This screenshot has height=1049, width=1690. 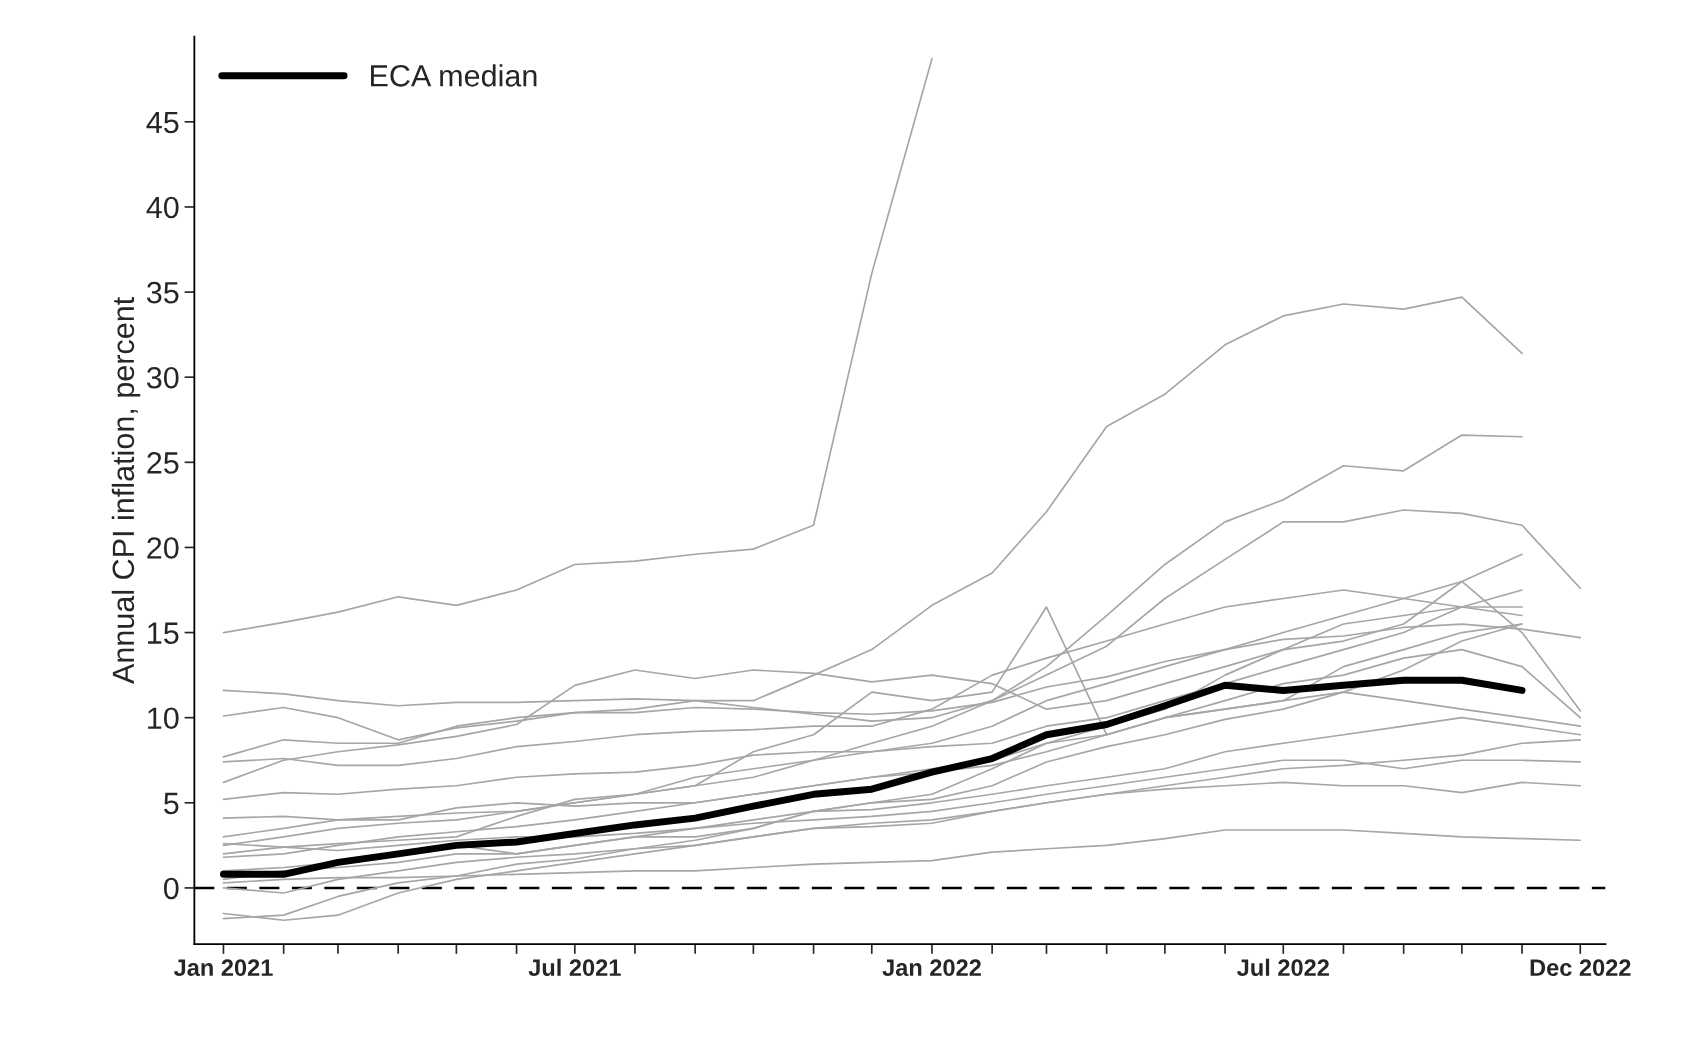 What do you see at coordinates (162, 377) in the screenshot?
I see `y-tick-label: 30` at bounding box center [162, 377].